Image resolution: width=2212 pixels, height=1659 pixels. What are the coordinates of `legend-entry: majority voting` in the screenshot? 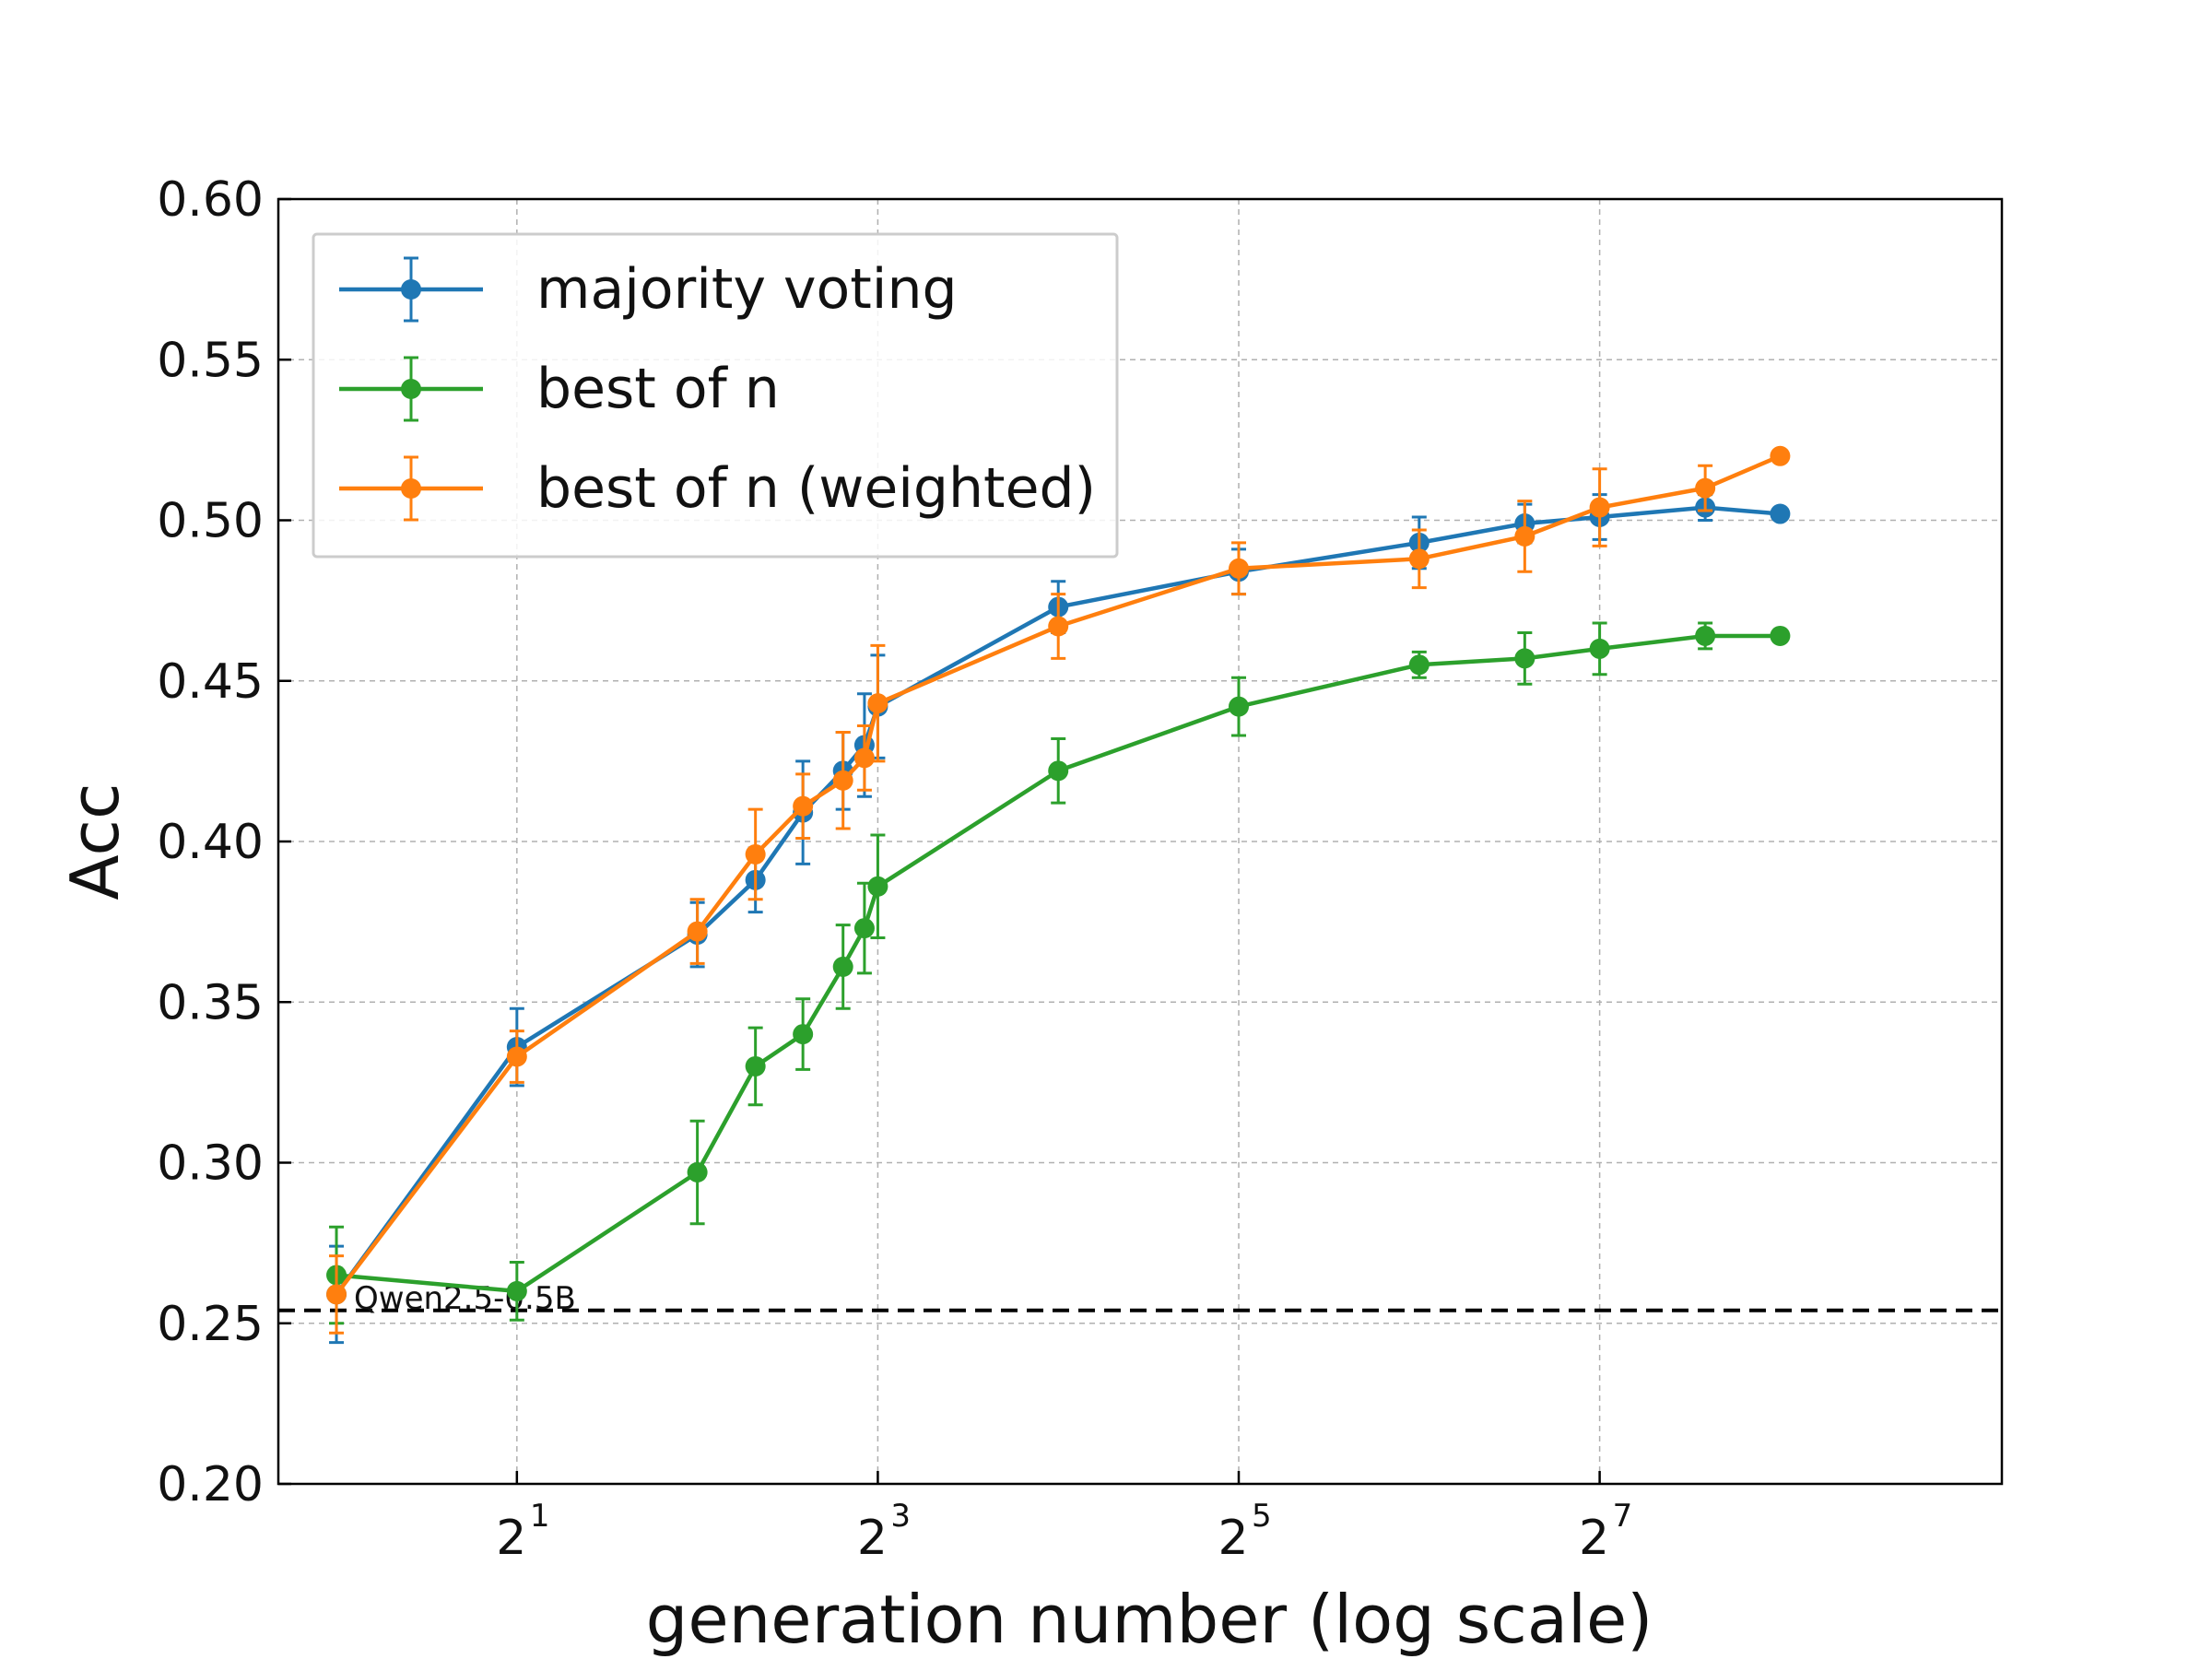 It's located at (648, 289).